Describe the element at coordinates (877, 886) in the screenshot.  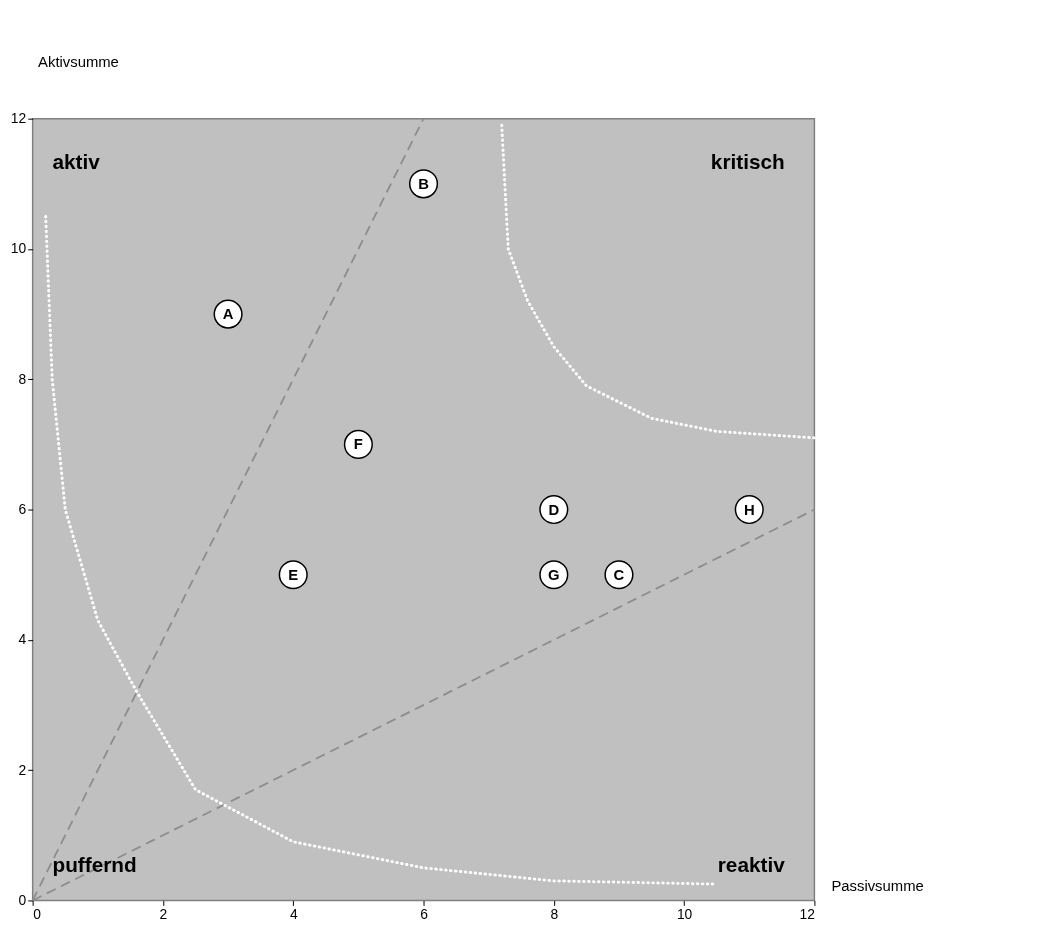
I see `x-axis-title: Passivsumme` at that location.